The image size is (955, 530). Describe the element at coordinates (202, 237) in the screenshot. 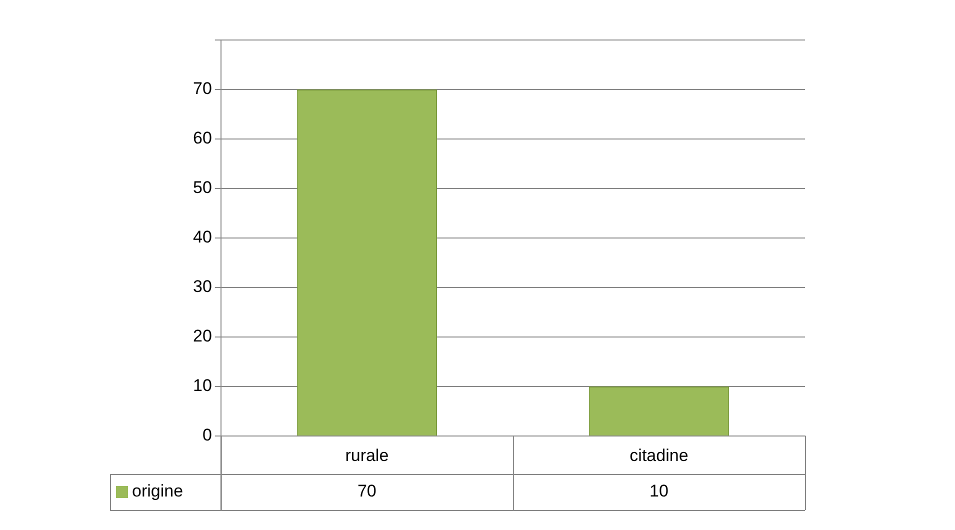

I see `y-tick-label: 40` at that location.